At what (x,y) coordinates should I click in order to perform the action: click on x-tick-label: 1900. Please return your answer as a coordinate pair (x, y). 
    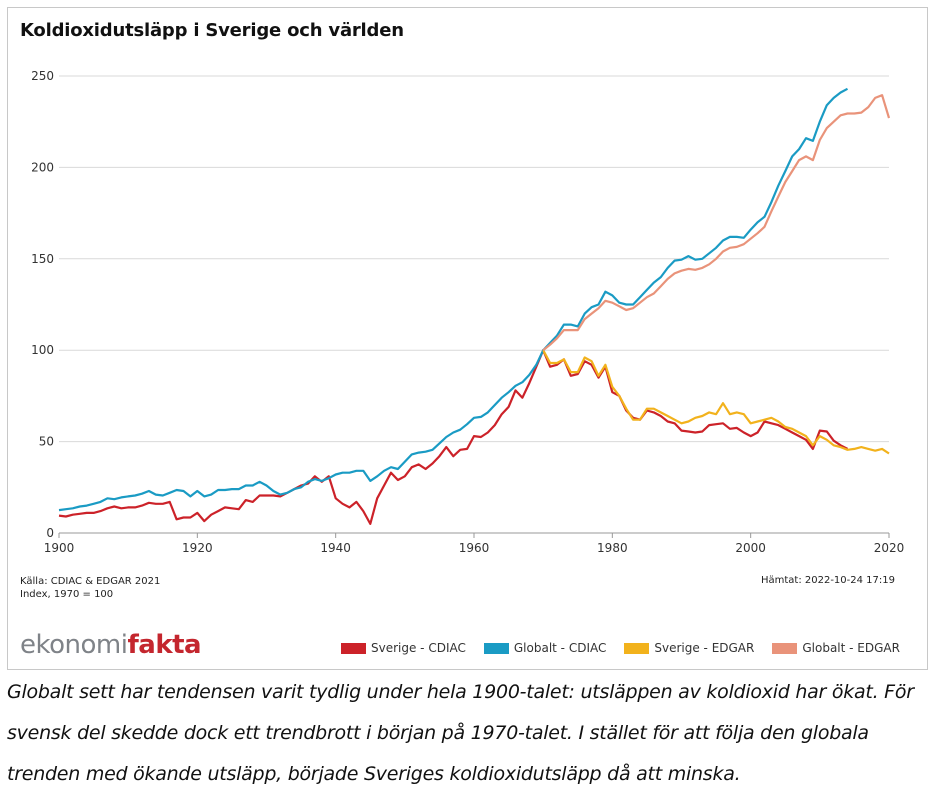
    Looking at the image, I should click on (59, 548).